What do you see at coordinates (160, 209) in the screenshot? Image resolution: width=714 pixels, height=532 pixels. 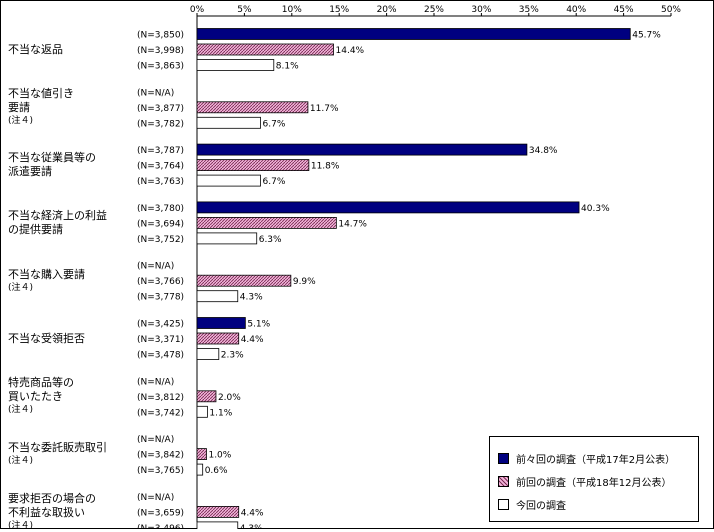 I see `sample-size-label: (N=3,780)` at bounding box center [160, 209].